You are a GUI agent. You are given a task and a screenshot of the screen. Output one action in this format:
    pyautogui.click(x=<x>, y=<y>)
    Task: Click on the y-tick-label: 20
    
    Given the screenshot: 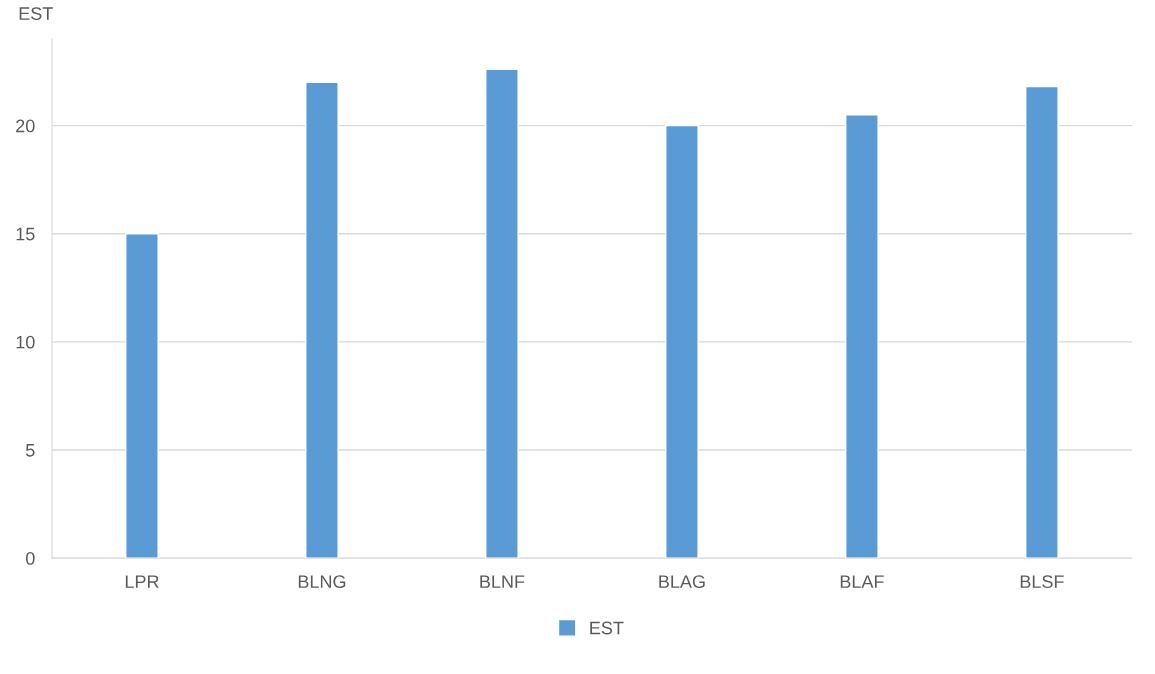 What is the action you would take?
    pyautogui.click(x=25, y=126)
    